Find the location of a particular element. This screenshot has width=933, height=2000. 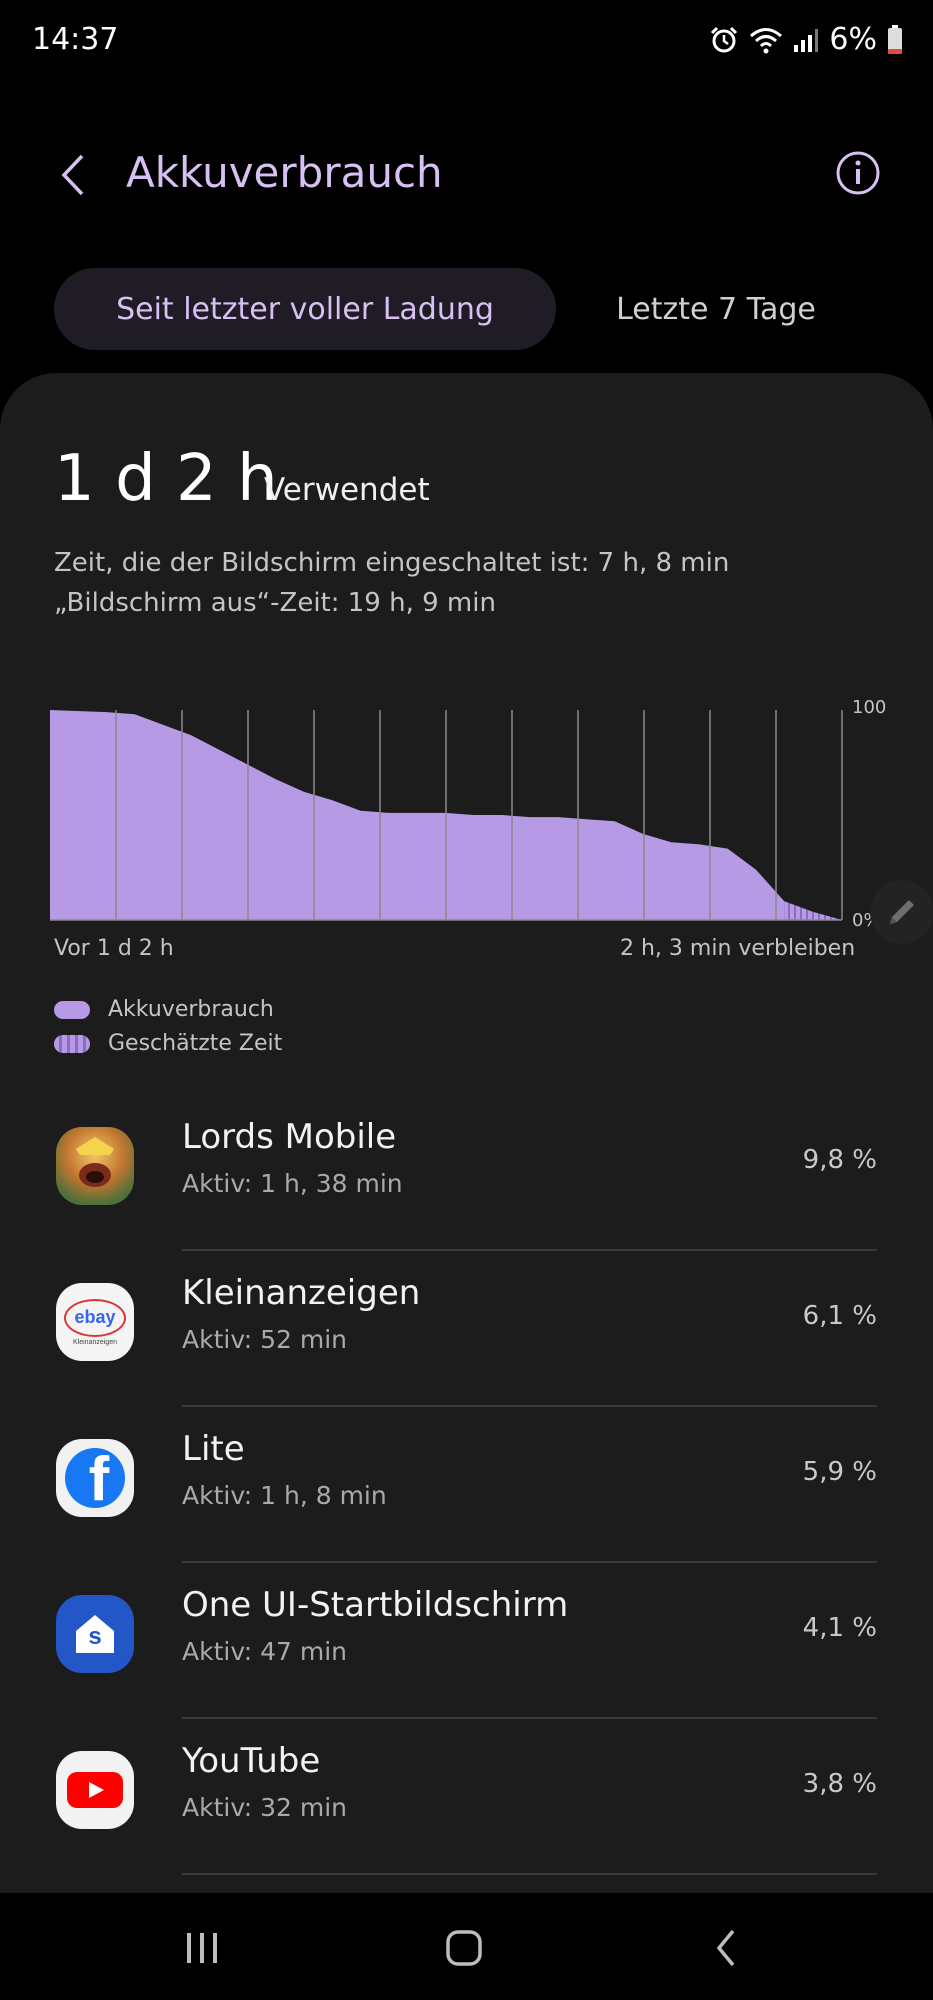

app-percent: 3,8 % is located at coordinates (839, 1784).